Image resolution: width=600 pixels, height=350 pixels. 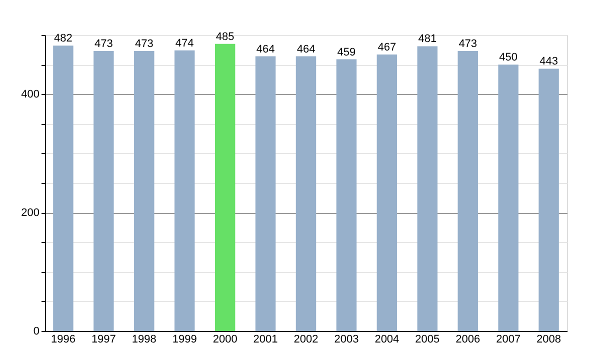 What do you see at coordinates (508, 58) in the screenshot?
I see `data-label: 450` at bounding box center [508, 58].